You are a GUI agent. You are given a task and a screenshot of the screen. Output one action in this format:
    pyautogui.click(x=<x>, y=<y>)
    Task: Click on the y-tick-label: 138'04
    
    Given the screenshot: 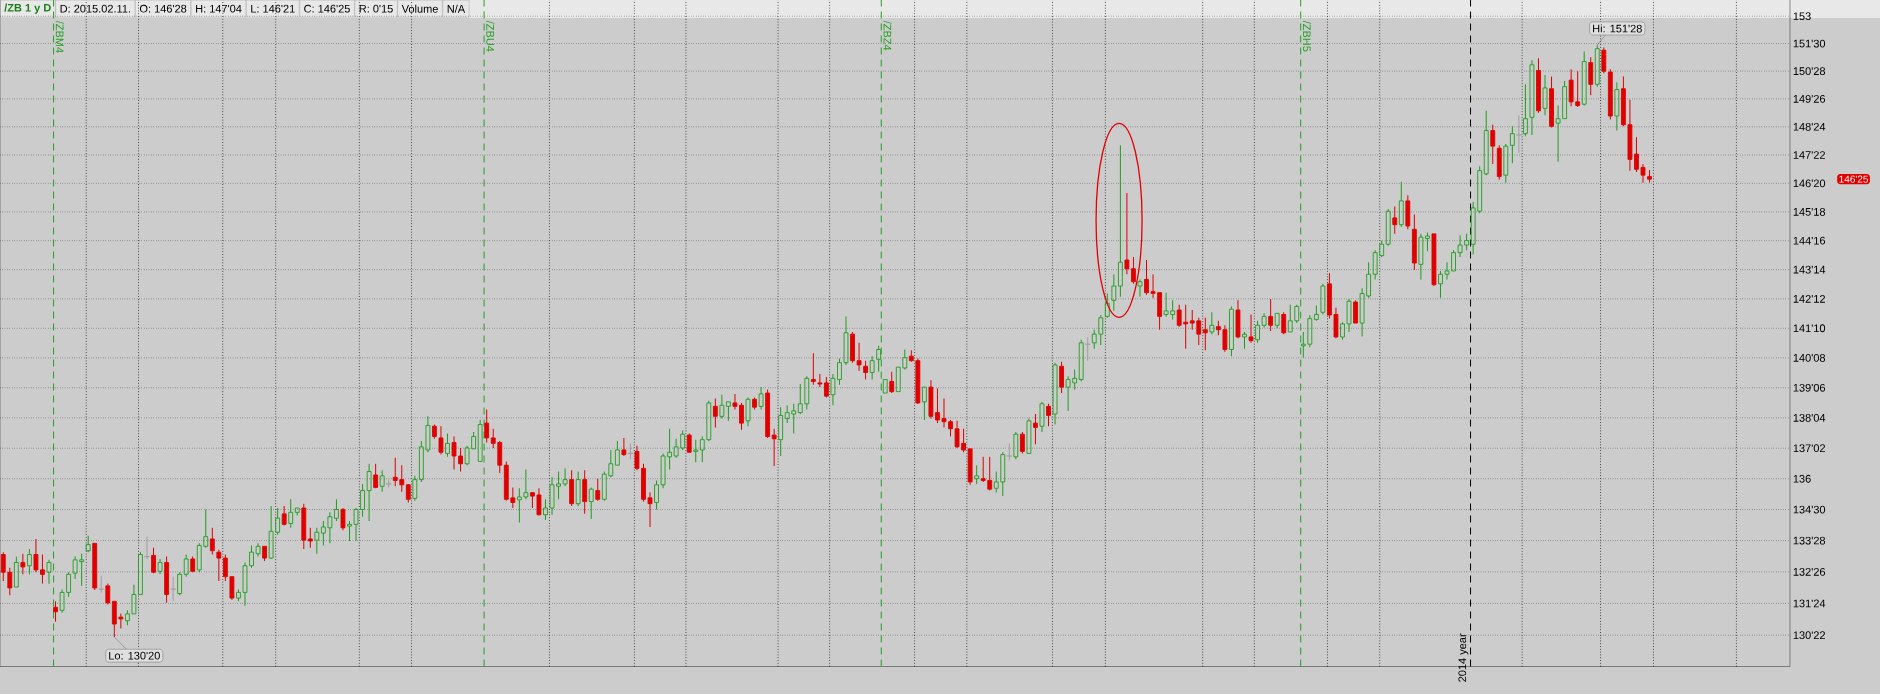 What is the action you would take?
    pyautogui.click(x=1809, y=417)
    